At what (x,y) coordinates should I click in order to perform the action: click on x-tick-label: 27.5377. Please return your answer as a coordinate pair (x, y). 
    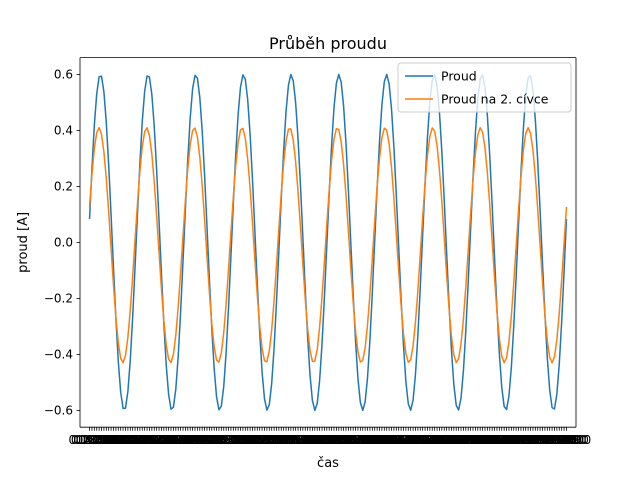
    Looking at the image, I should click on (418, 440).